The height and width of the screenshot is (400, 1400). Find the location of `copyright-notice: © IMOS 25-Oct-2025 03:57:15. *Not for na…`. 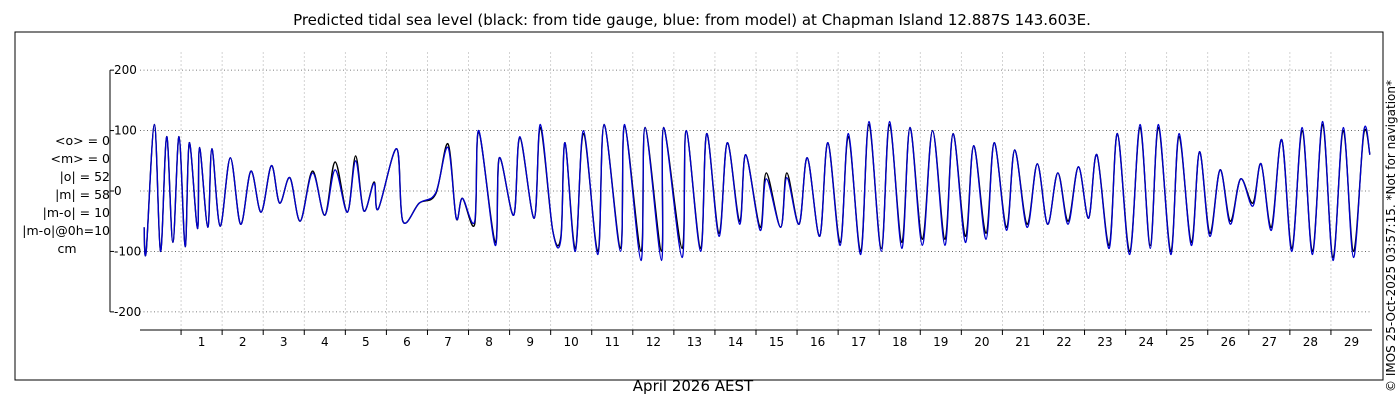

copyright-notice: © IMOS 25-Oct-2025 03:57:15. *Not for na… is located at coordinates (1391, 236).